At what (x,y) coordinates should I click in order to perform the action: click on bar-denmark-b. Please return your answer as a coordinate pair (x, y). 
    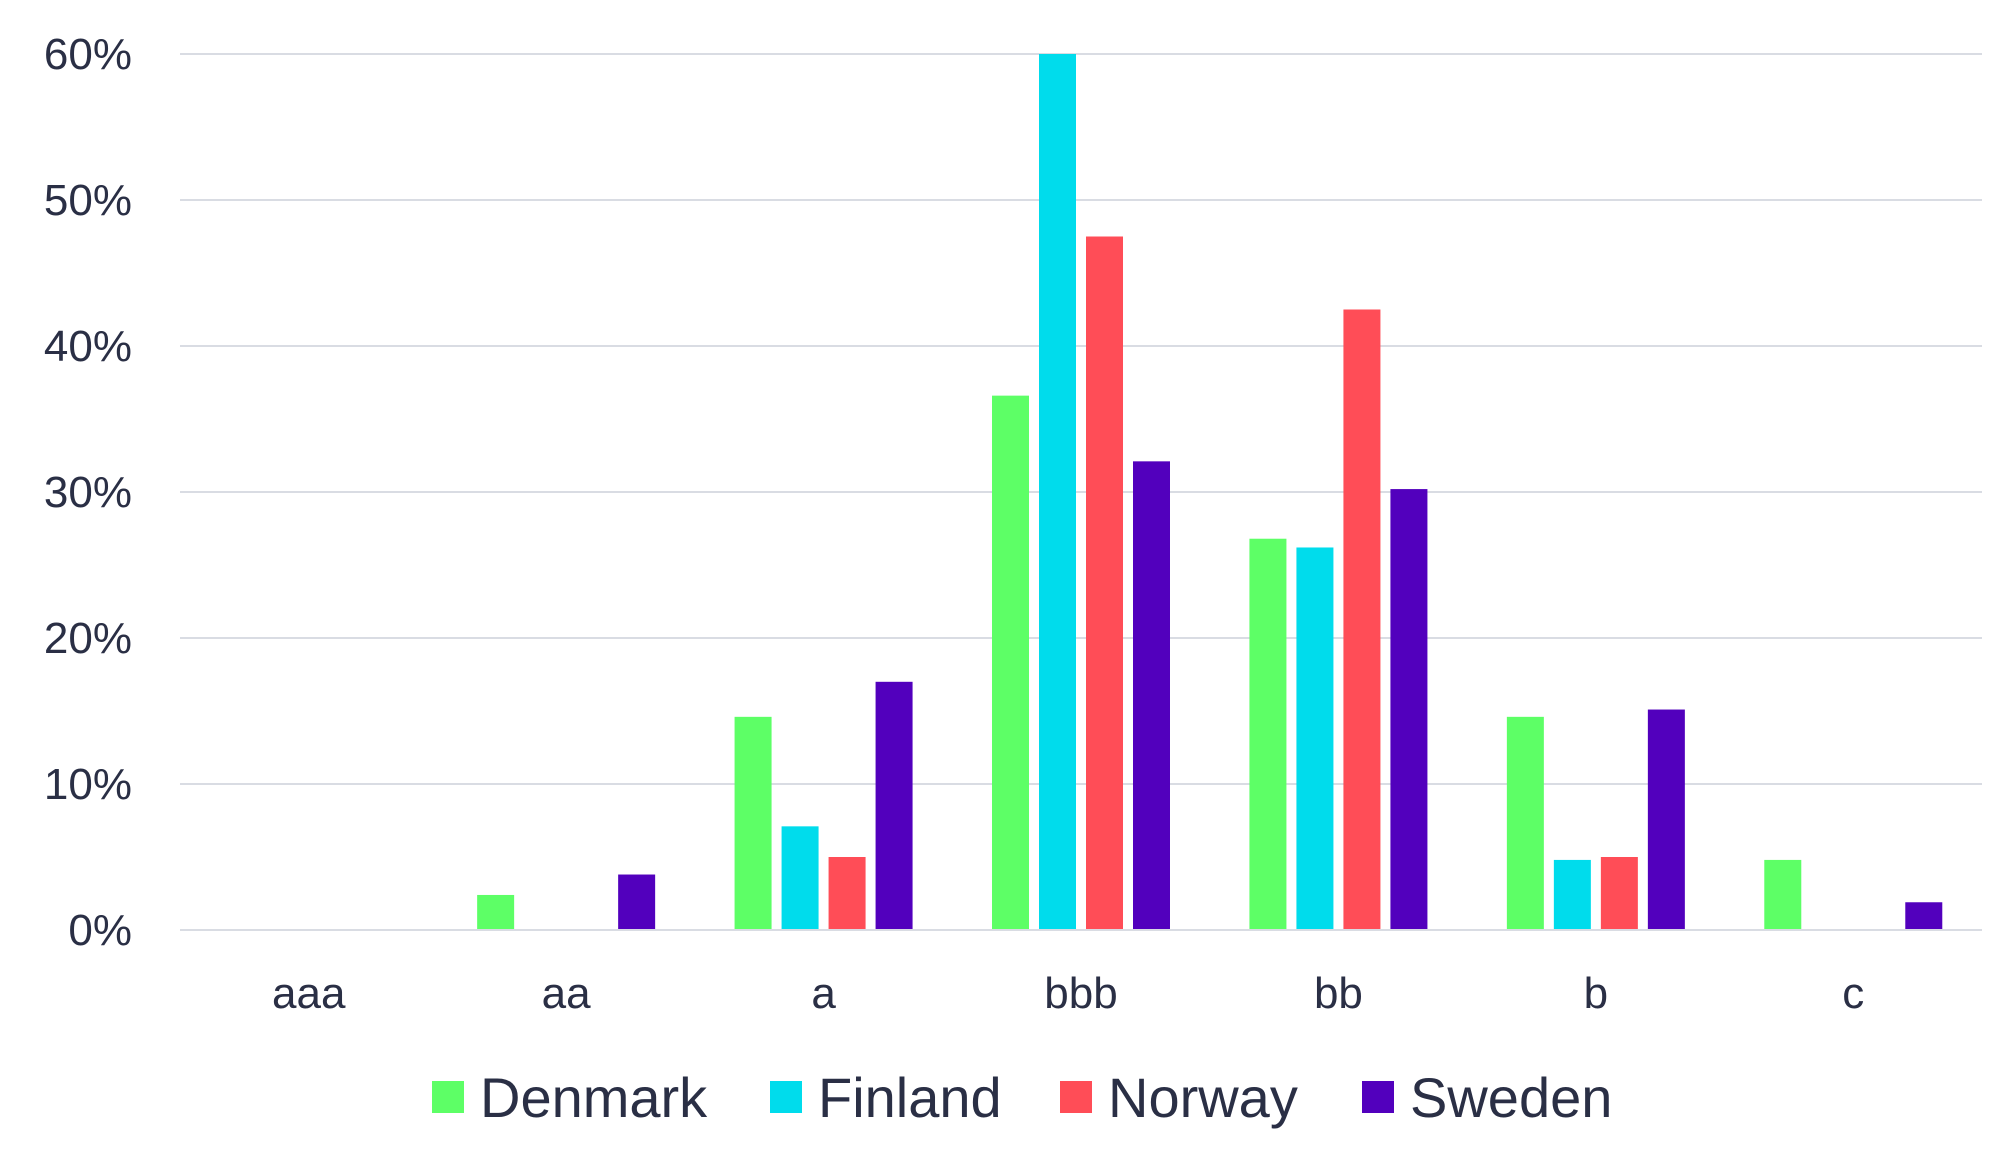
    Looking at the image, I should click on (1525, 823).